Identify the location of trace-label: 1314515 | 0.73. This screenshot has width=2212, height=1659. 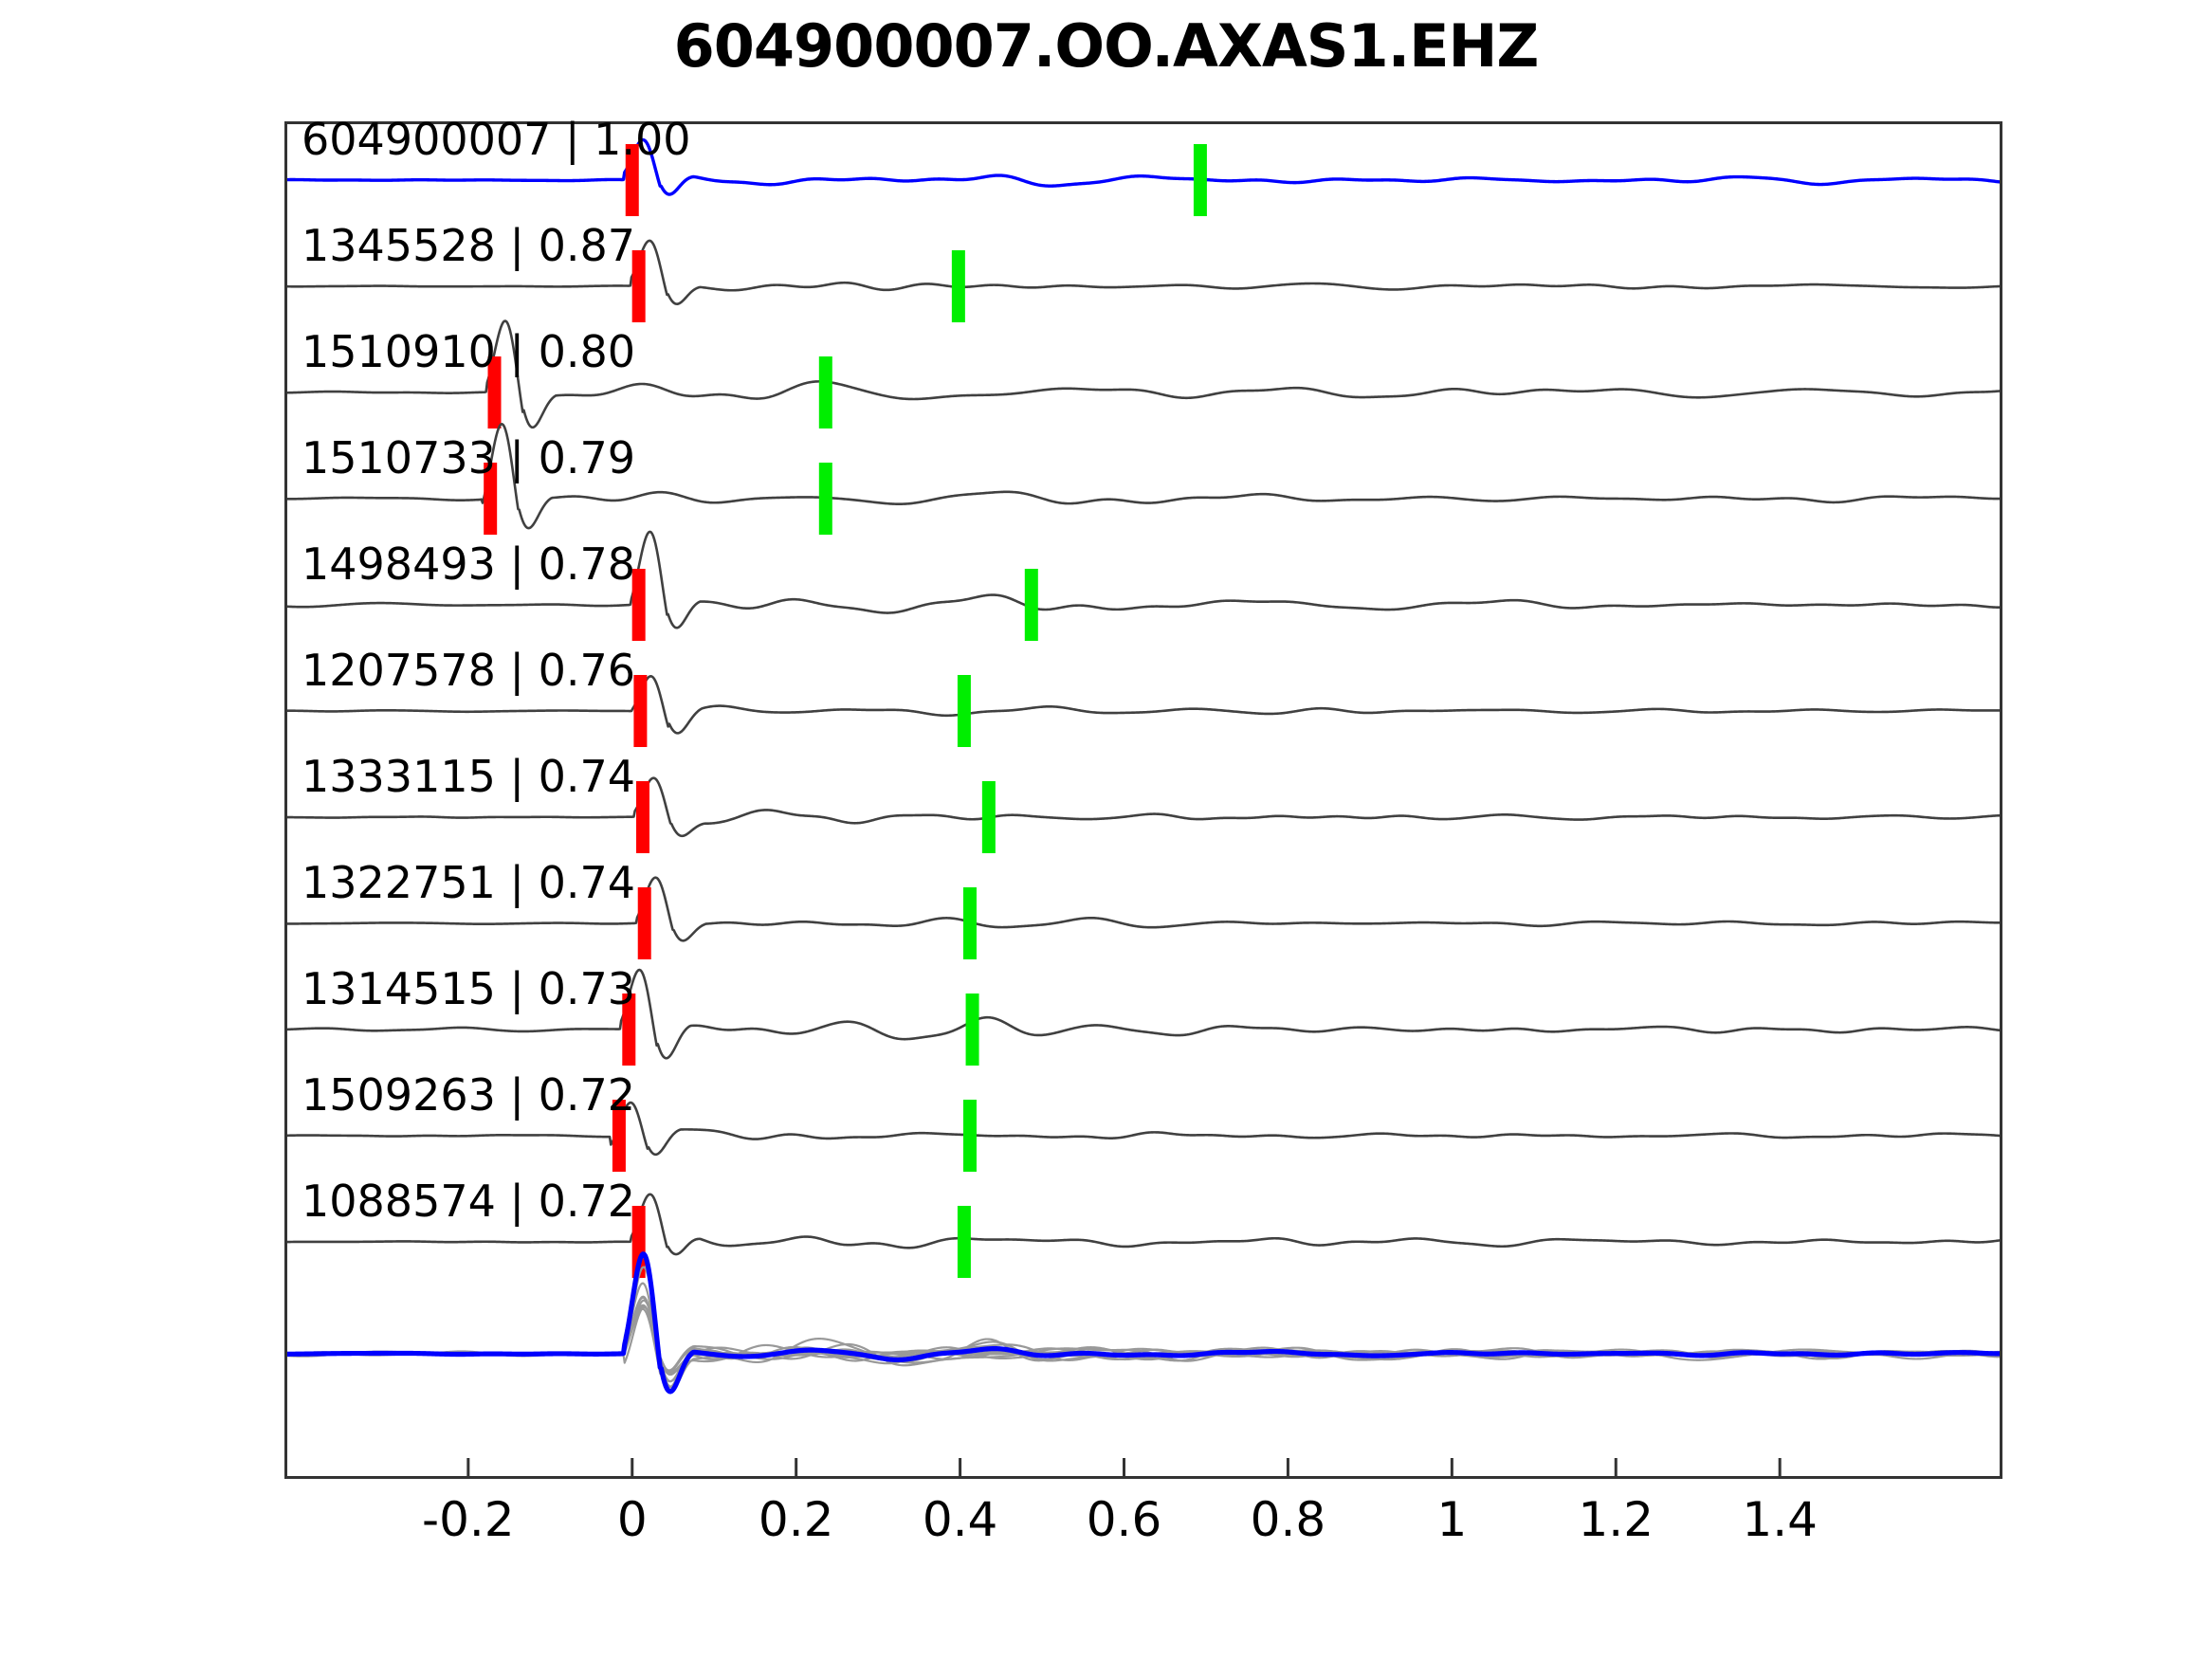
(469, 988).